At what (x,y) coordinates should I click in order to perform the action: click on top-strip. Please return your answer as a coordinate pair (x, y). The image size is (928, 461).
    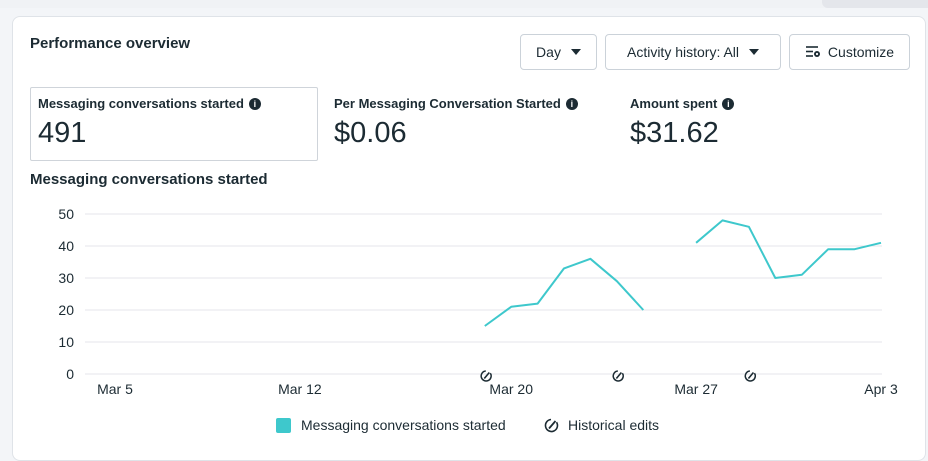
    Looking at the image, I should click on (464, 4).